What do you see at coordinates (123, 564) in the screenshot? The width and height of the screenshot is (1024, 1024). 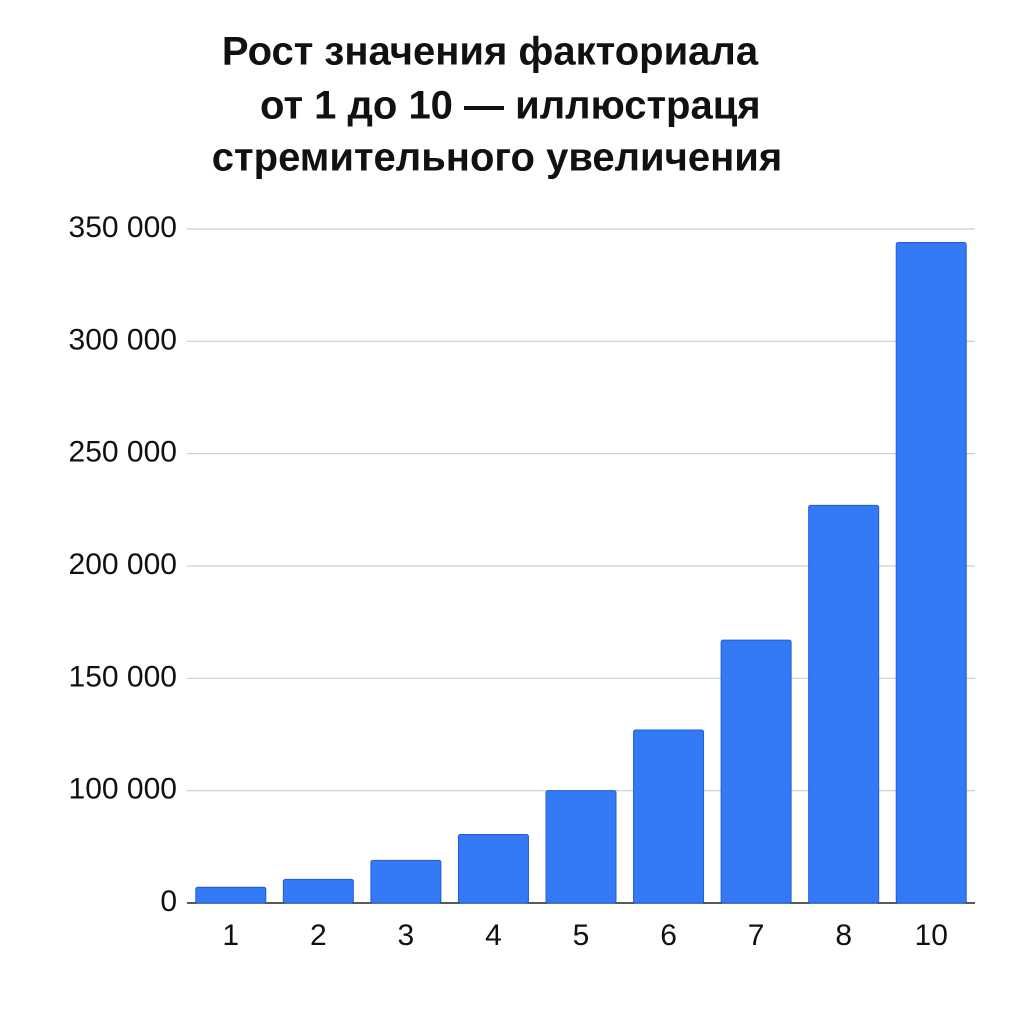 I see `y-tick-label: 200 000` at bounding box center [123, 564].